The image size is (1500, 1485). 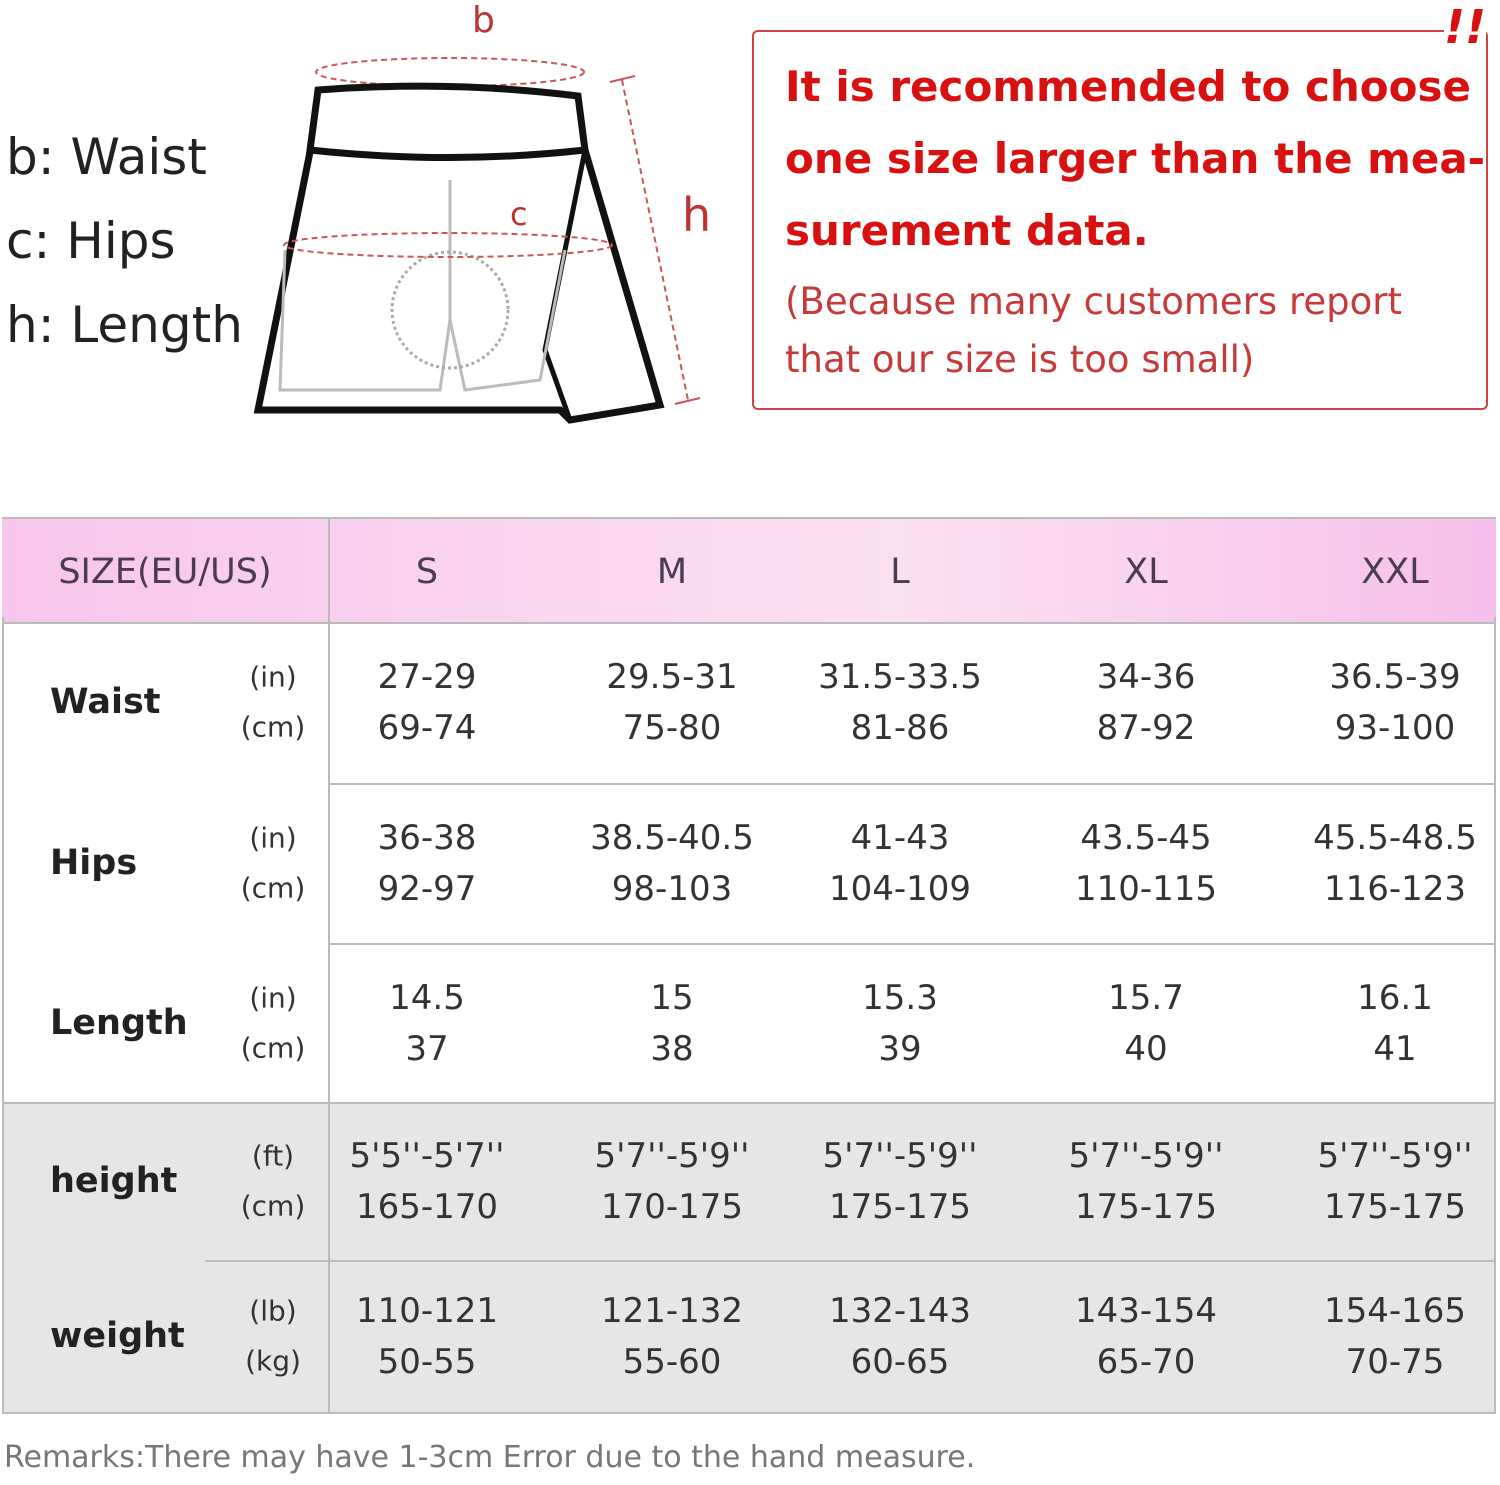 What do you see at coordinates (1395, 889) in the screenshot?
I see `cell-value: 116-123` at bounding box center [1395, 889].